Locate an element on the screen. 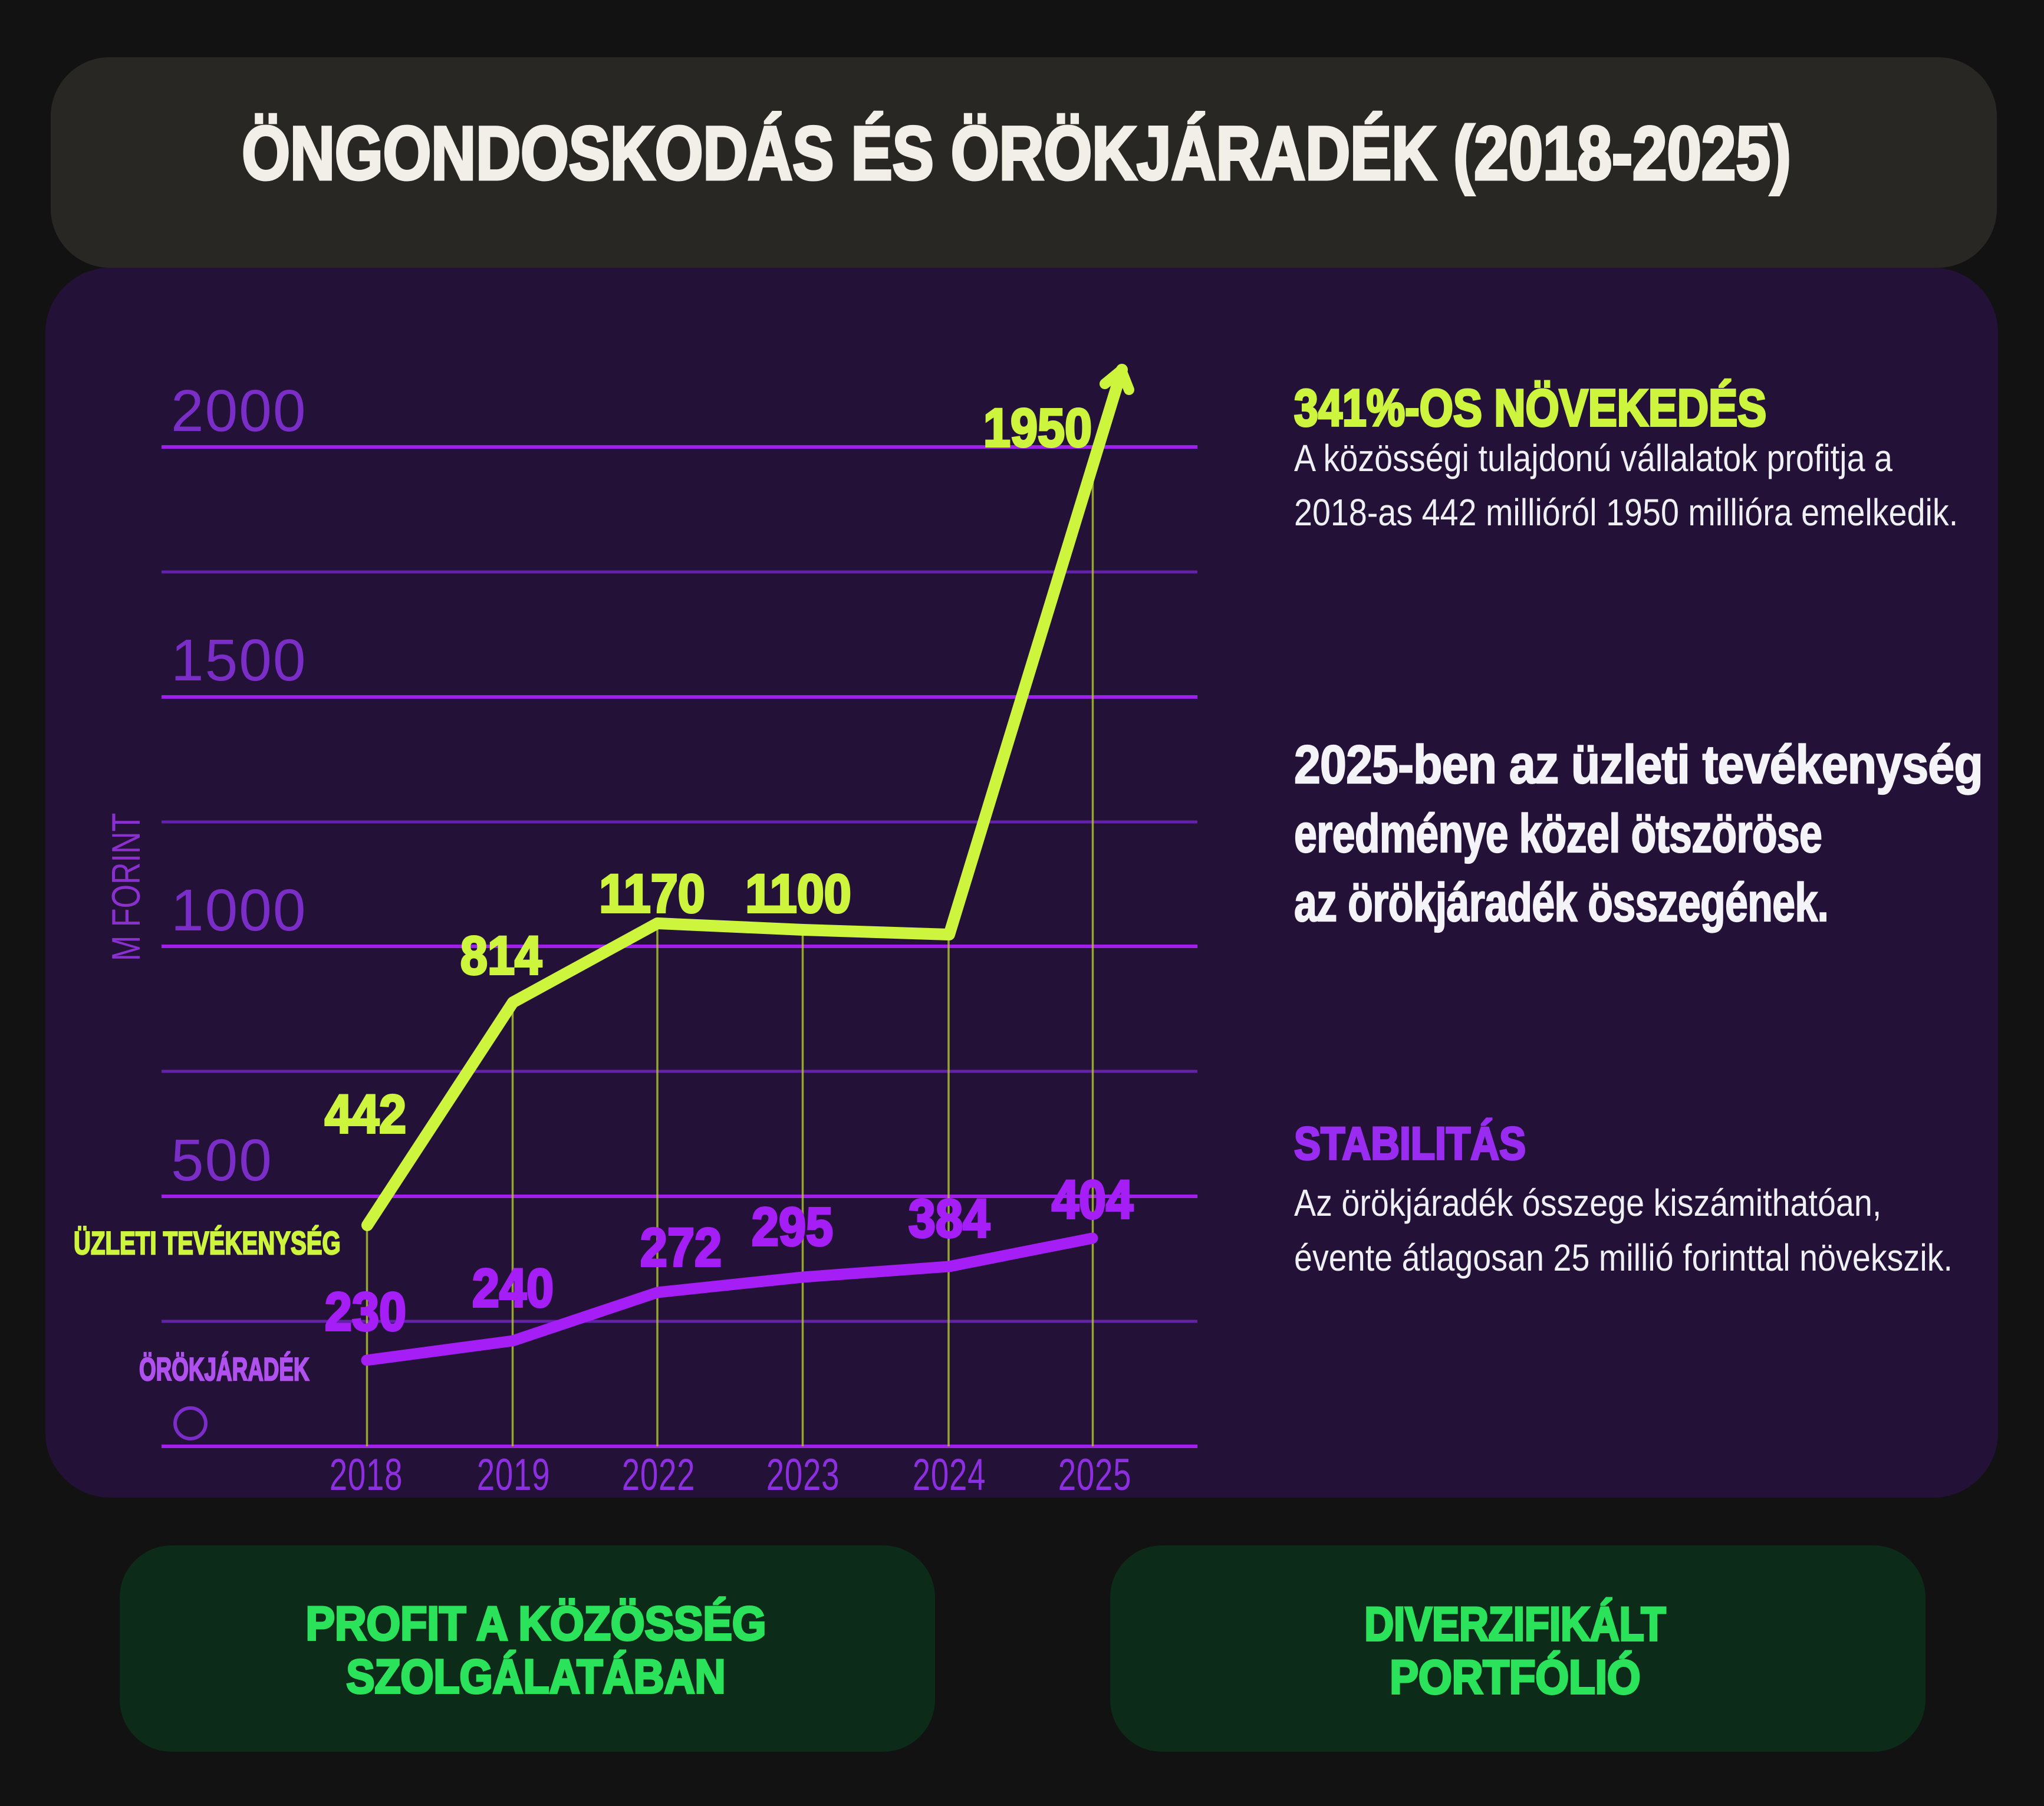 This screenshot has width=2044, height=1806. svg-text:ÖNGONDOSKODÁS ÉS ÖRÖKJÁRADÉK (: ÖNGONDOSKODÁS ÉS ÖRÖKJÁRADÉK (2018-2025) is located at coordinates (1016, 153).